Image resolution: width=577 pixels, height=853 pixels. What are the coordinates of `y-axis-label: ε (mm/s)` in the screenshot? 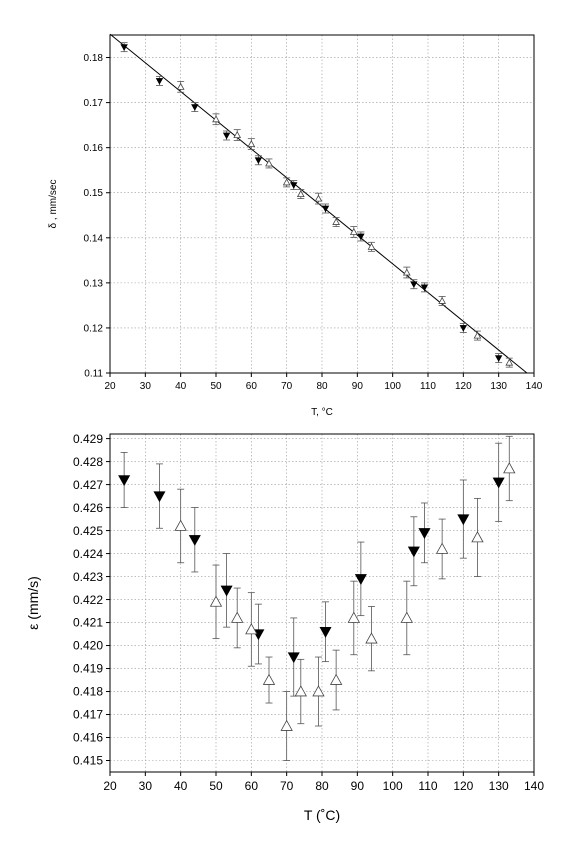 It's located at (33, 603).